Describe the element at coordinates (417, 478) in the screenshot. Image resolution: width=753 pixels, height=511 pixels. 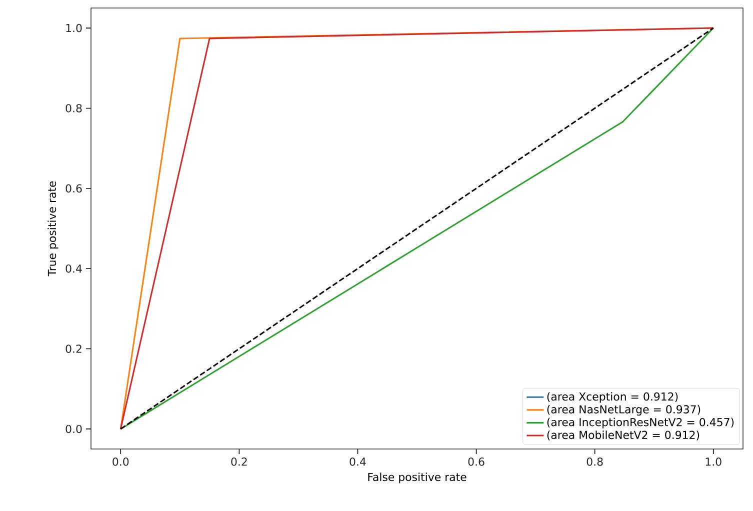
I see `x-axis-title: False positive rate` at that location.